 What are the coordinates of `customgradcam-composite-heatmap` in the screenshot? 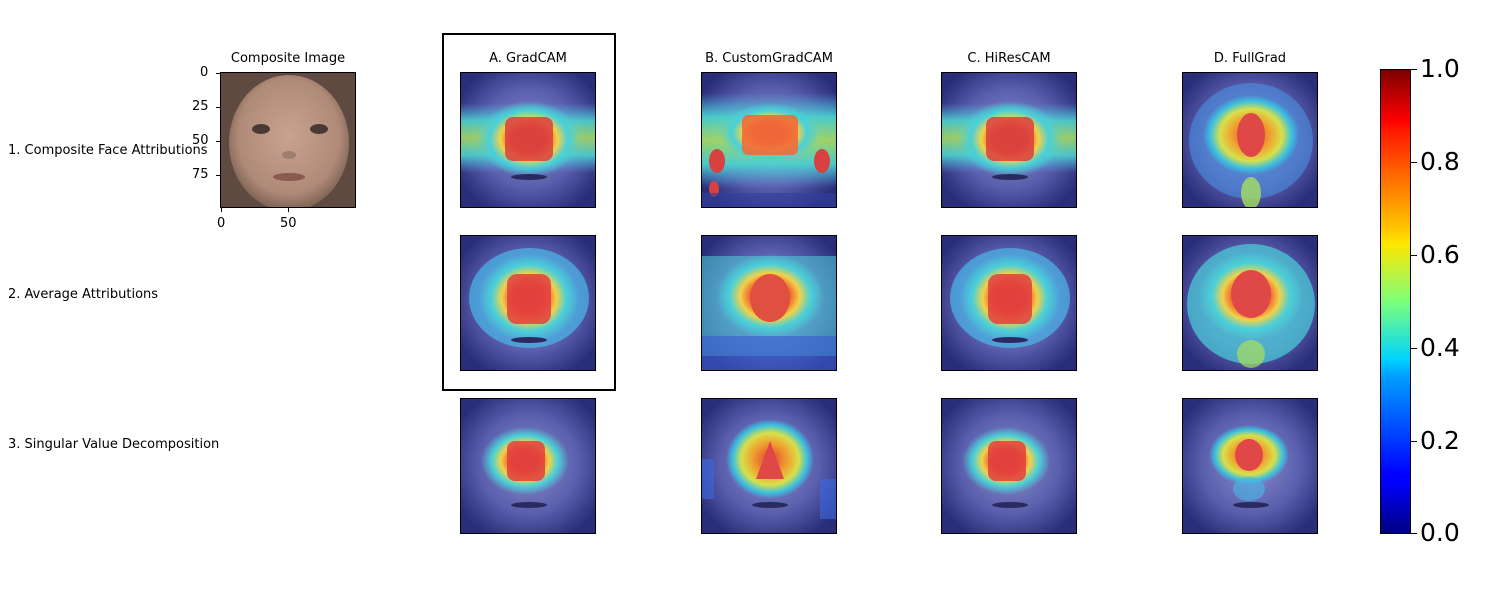 It's located at (769, 140).